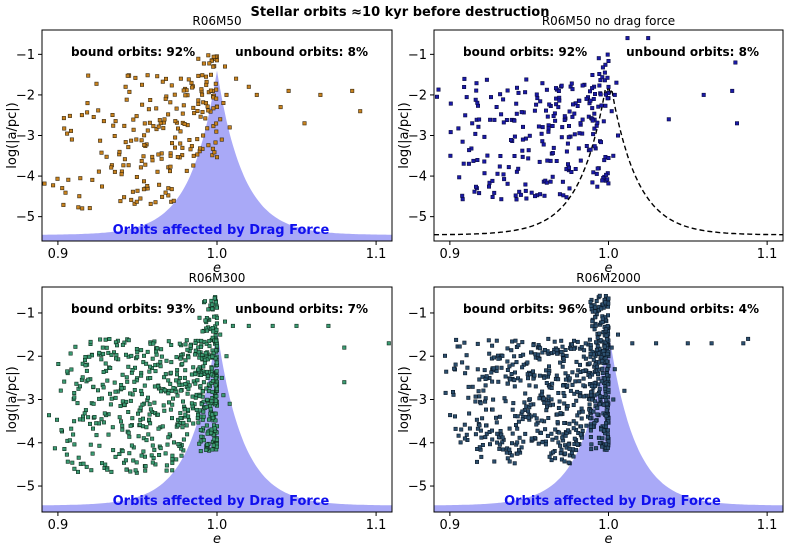 Image resolution: width=789 pixels, height=552 pixels. I want to click on bound-orbits-label: bound orbits: 92%, so click(133, 52).